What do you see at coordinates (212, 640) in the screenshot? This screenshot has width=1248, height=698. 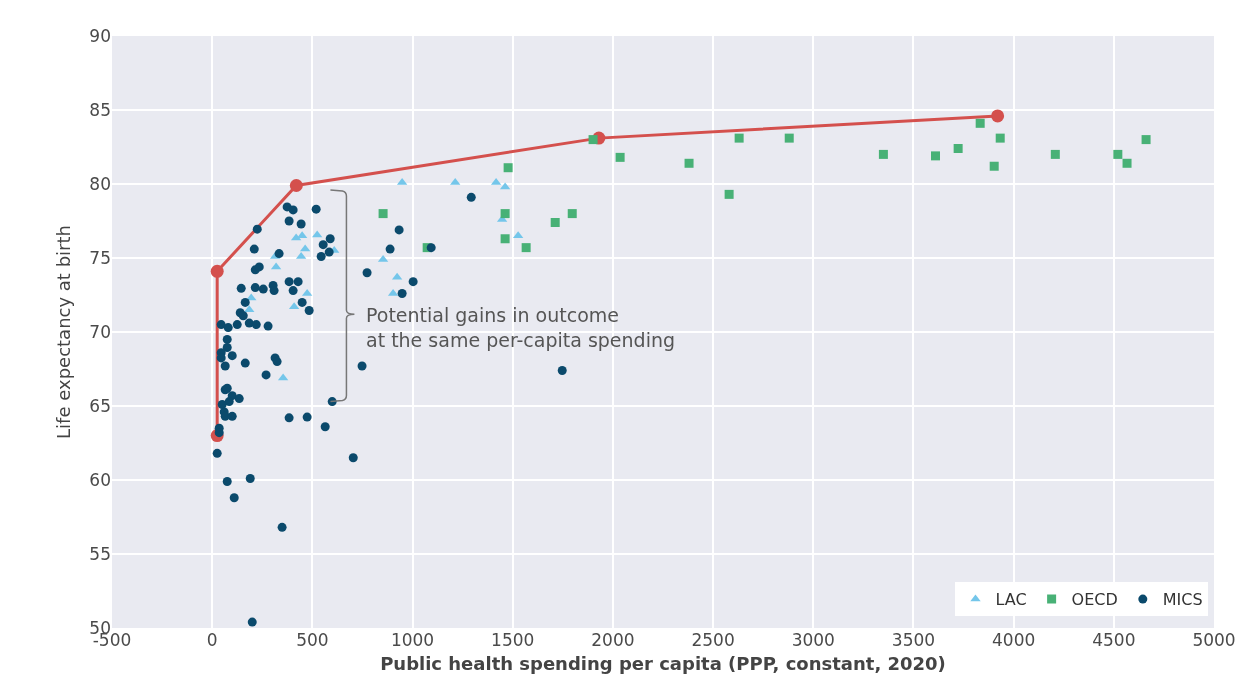 I see `x-tick-label: 0` at bounding box center [212, 640].